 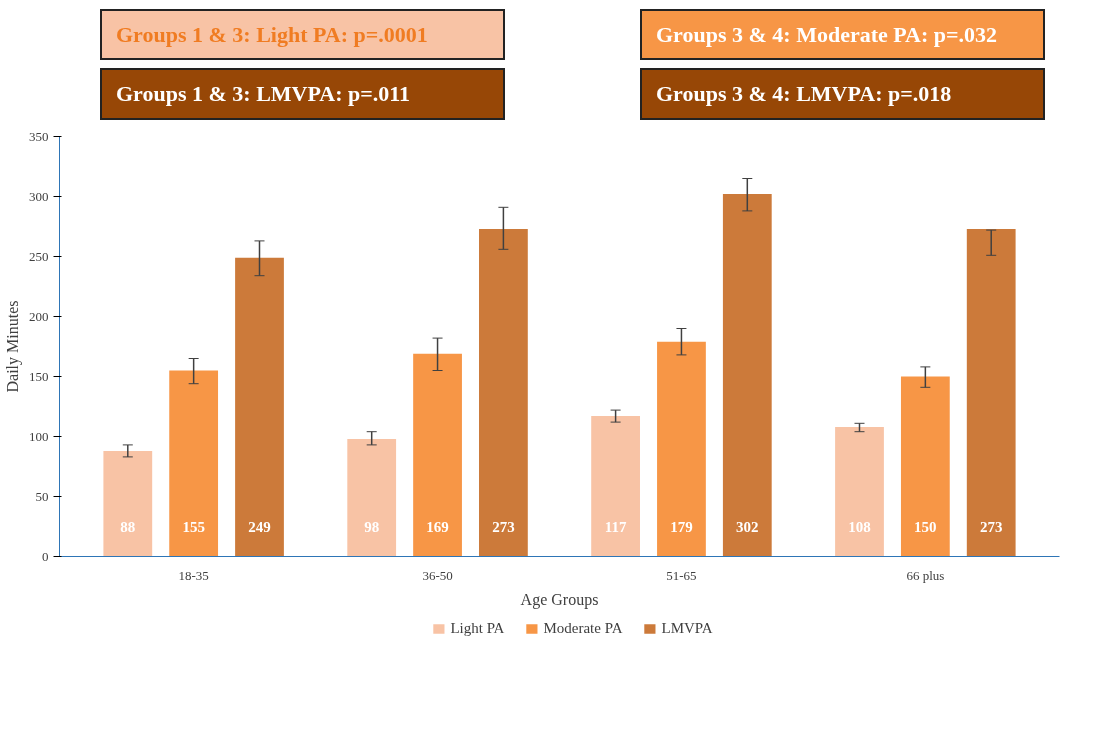 What do you see at coordinates (681, 575) in the screenshot?
I see `x-tick-label: 51-65` at bounding box center [681, 575].